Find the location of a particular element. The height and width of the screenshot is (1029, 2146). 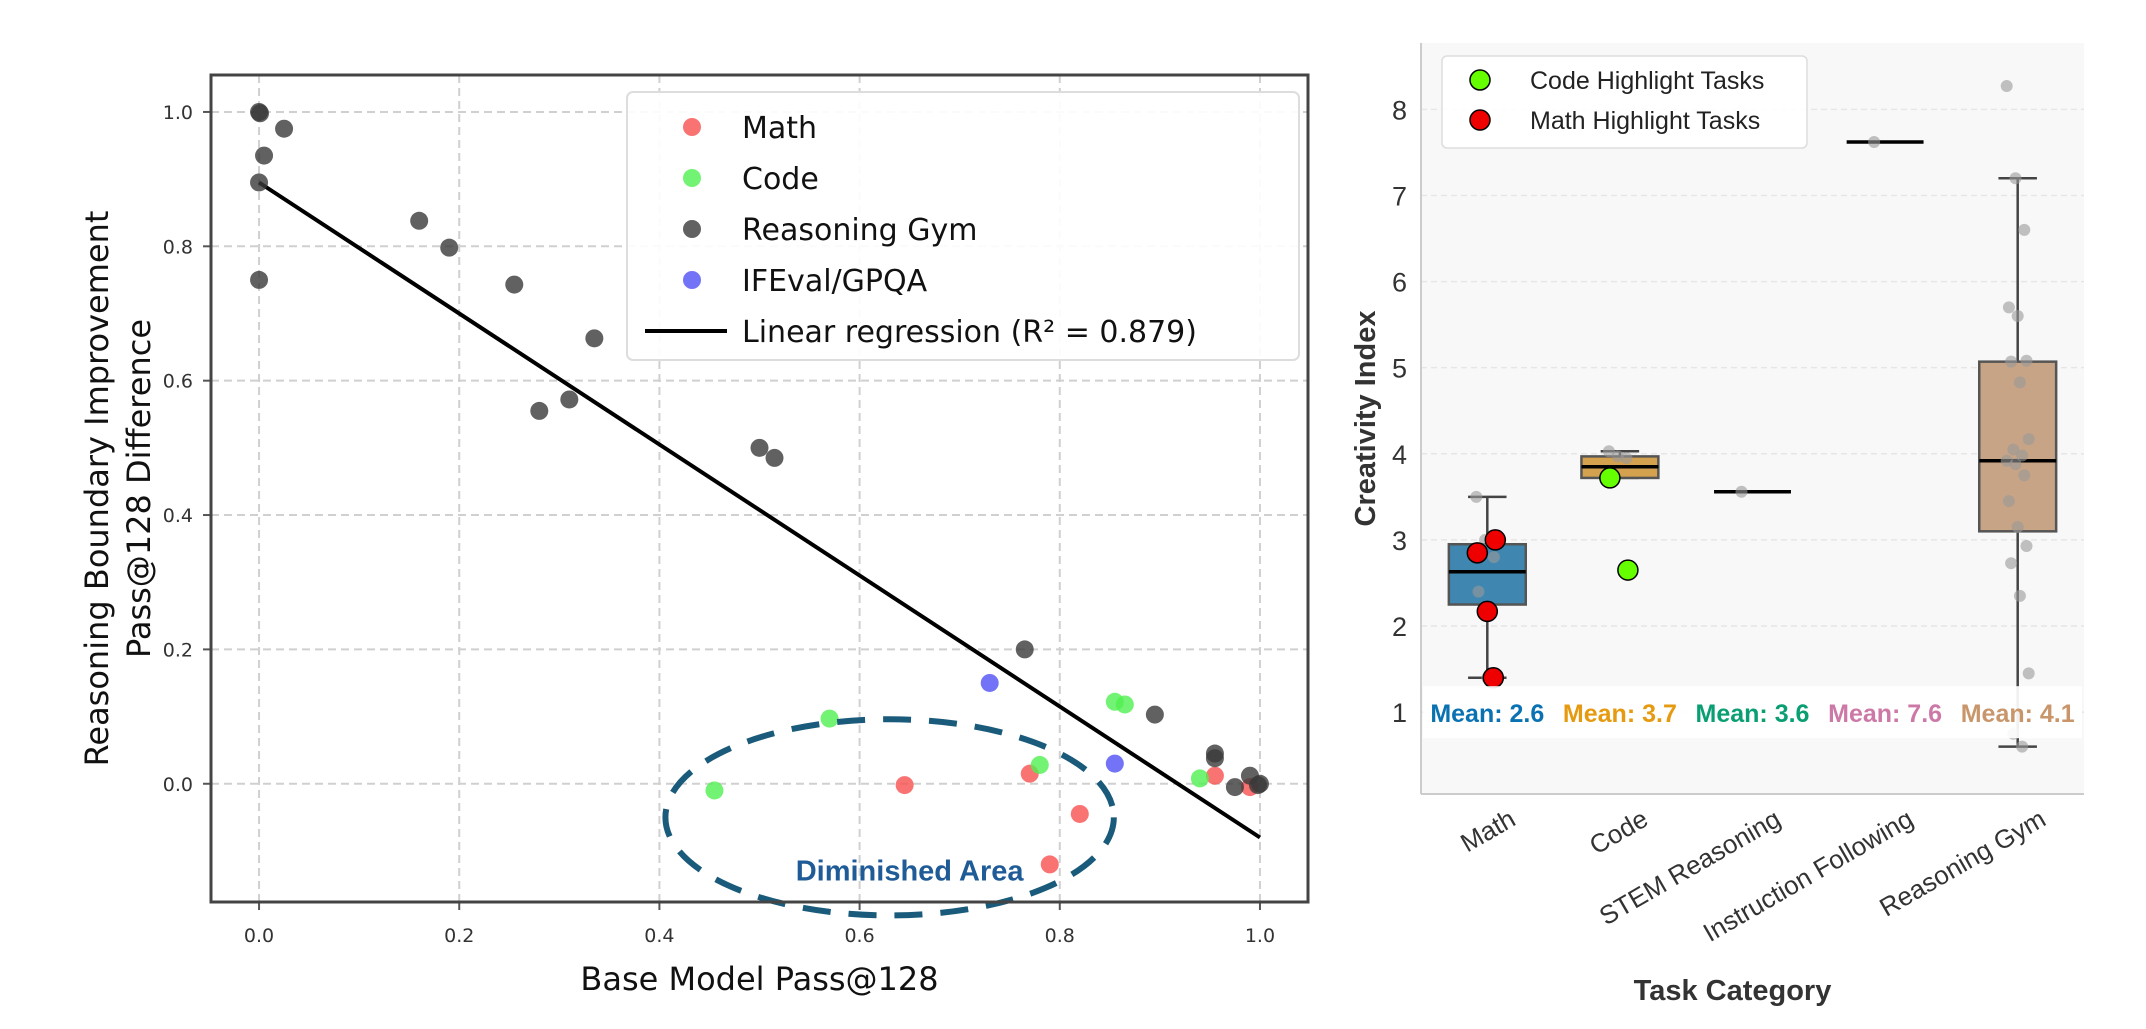

diminished-area-ellipse is located at coordinates (889, 817).